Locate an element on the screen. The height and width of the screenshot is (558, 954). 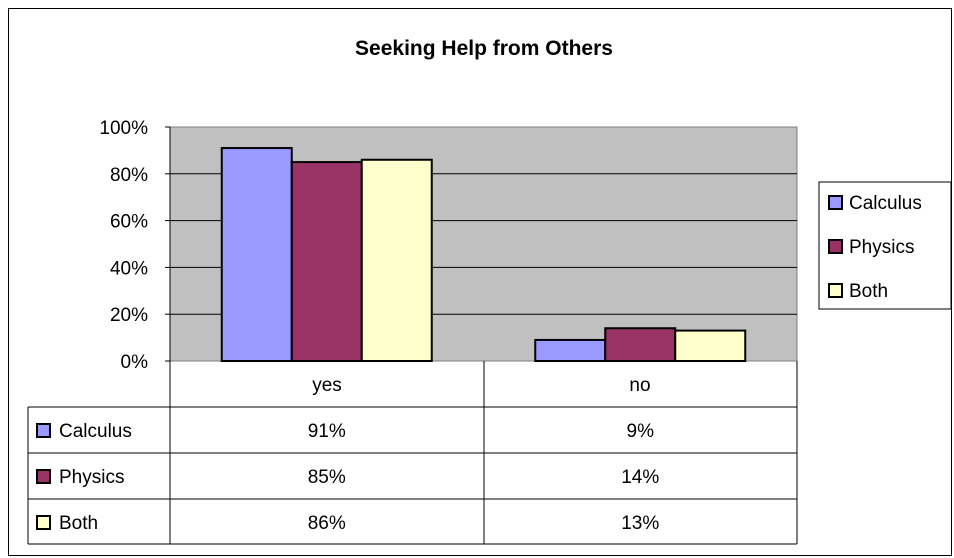
legend-label-both: Both is located at coordinates (868, 291).